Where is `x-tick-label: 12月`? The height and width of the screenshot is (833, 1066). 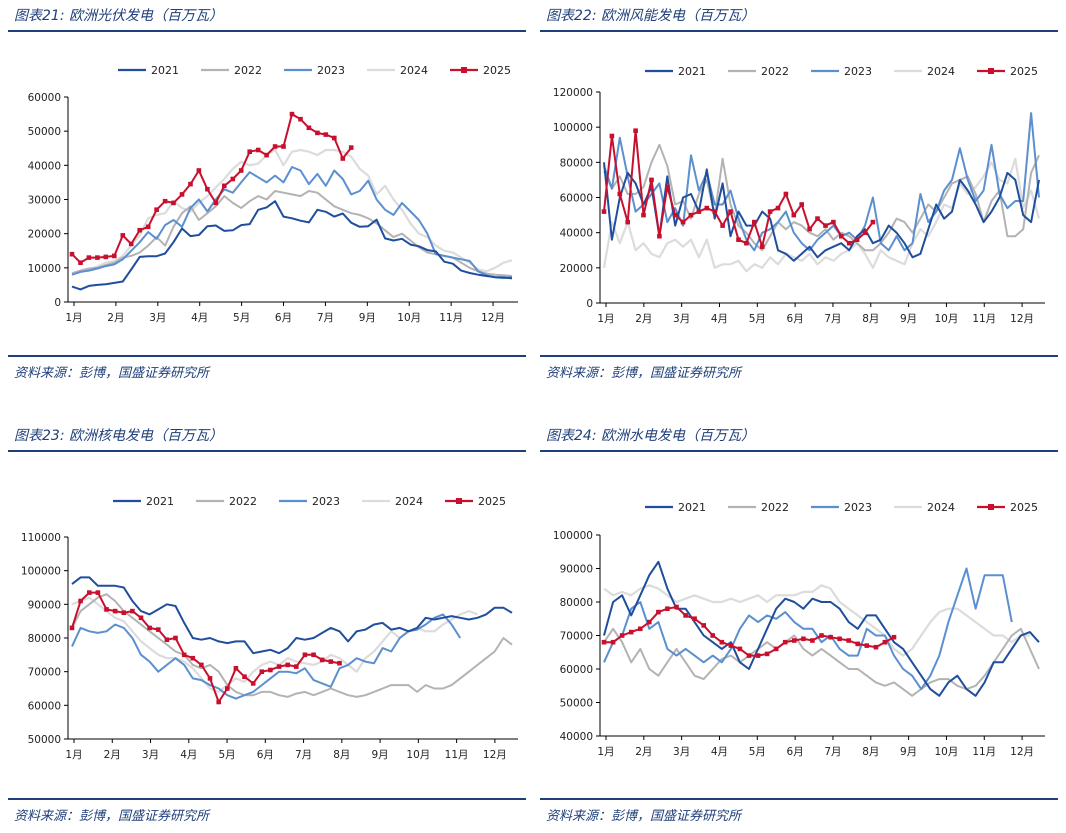 x-tick-label: 12月 is located at coordinates (493, 318).